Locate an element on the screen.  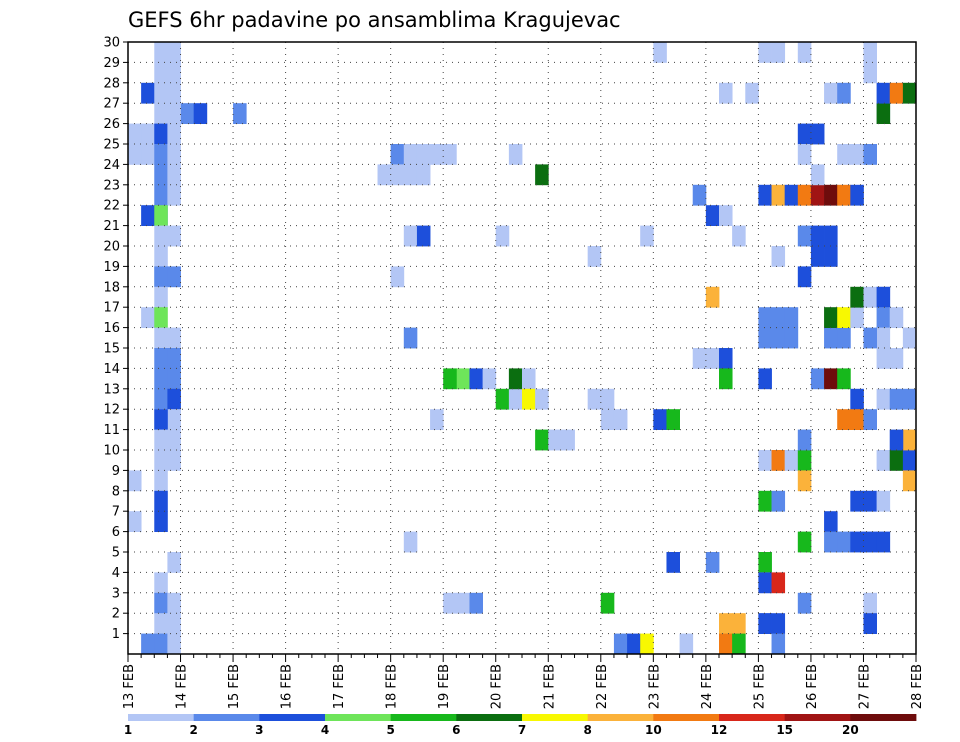
x-tick-label: 18 FEB is located at coordinates (392, 686).